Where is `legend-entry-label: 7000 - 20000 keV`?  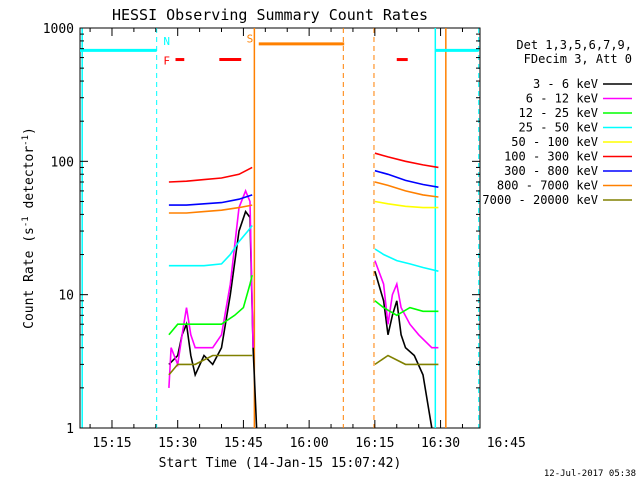
legend-entry-label: 7000 - 20000 keV is located at coordinates (540, 200).